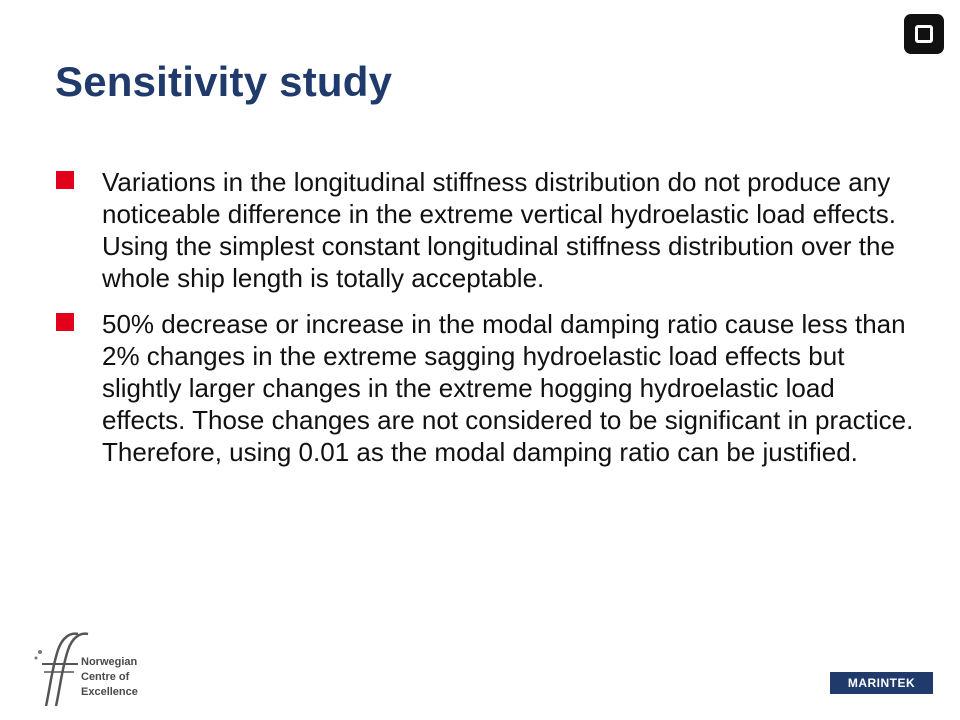 Image resolution: width=960 pixels, height=720 pixels. What do you see at coordinates (881, 683) in the screenshot?
I see `marintek-logo: MARINTEK` at bounding box center [881, 683].